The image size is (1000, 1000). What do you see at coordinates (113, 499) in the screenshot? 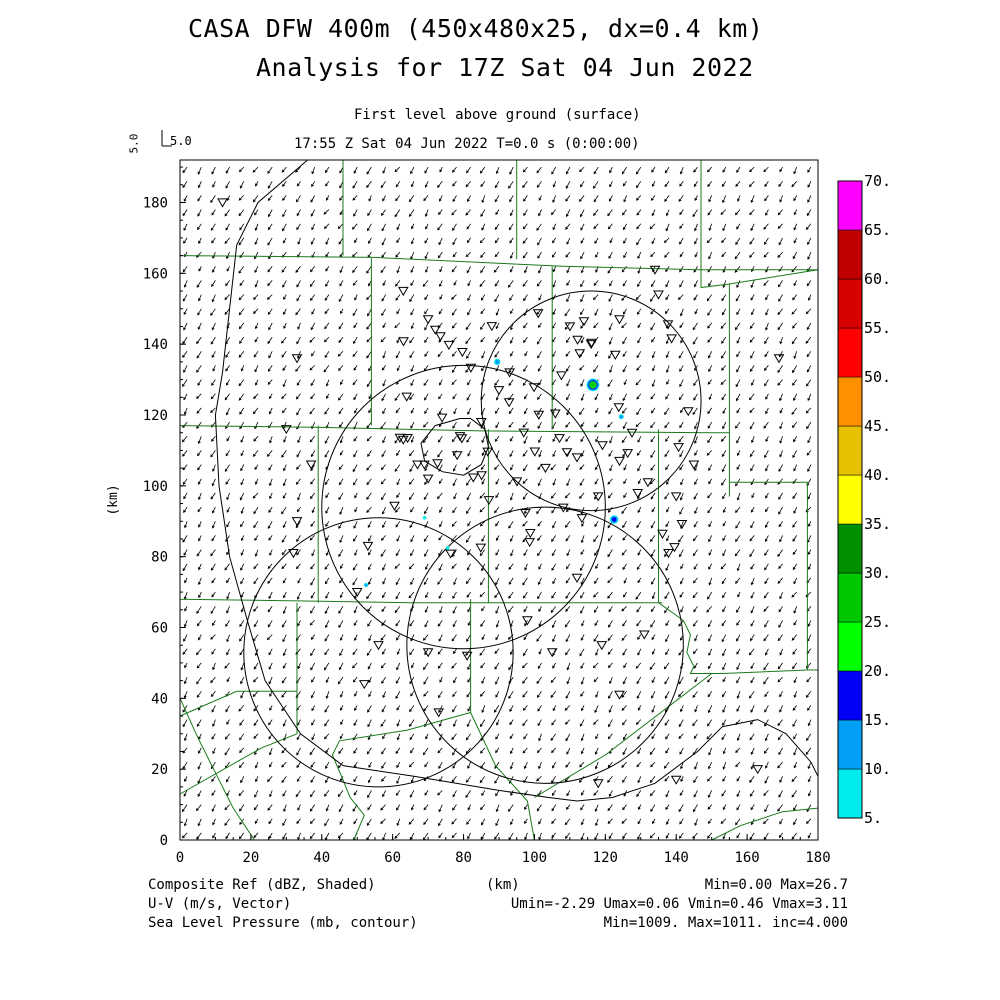
I see `y-axis-label: (km)` at bounding box center [113, 499].